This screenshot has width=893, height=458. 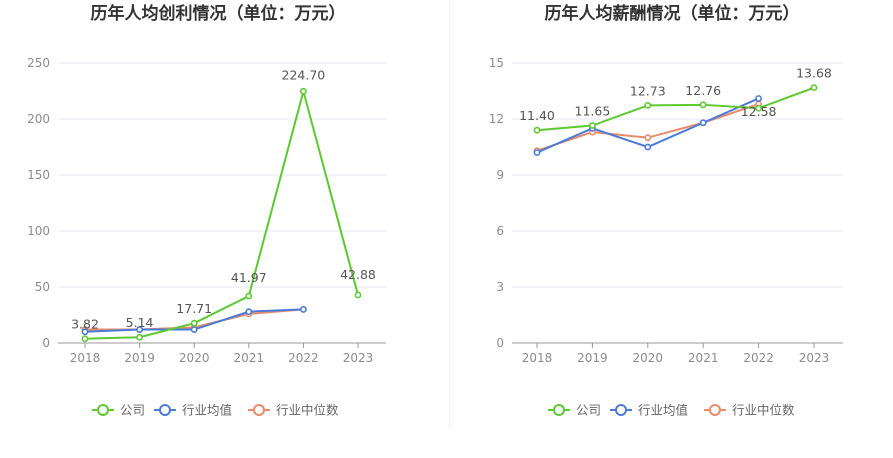 I want to click on data-label: 42.88, so click(x=358, y=274).